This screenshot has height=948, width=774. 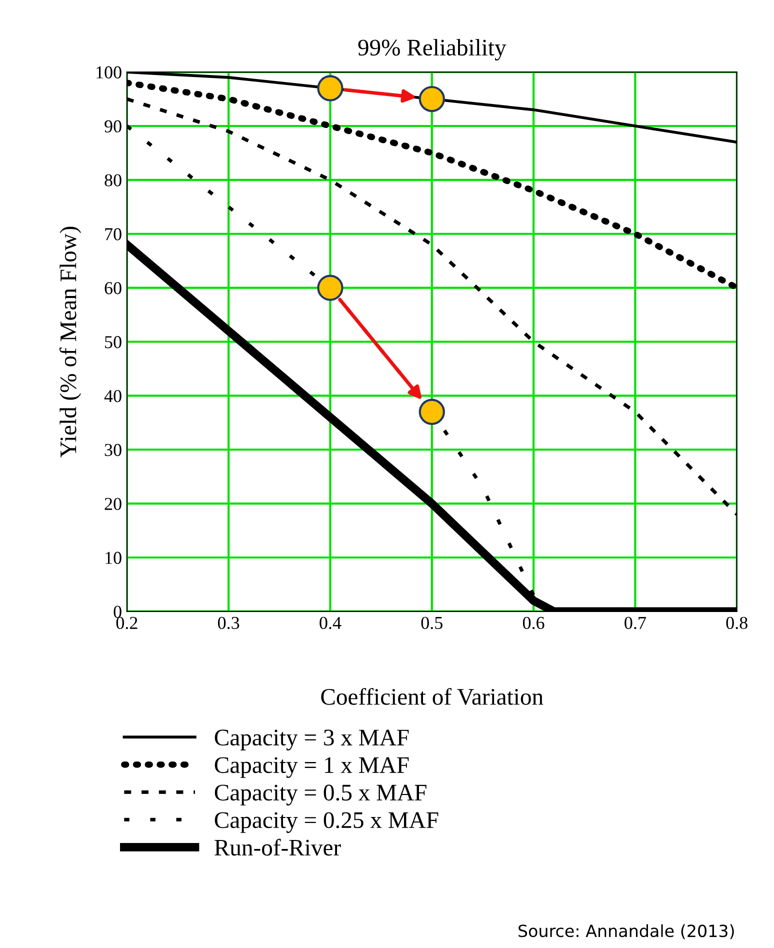 I want to click on y-tick-label: 50, so click(x=113, y=342).